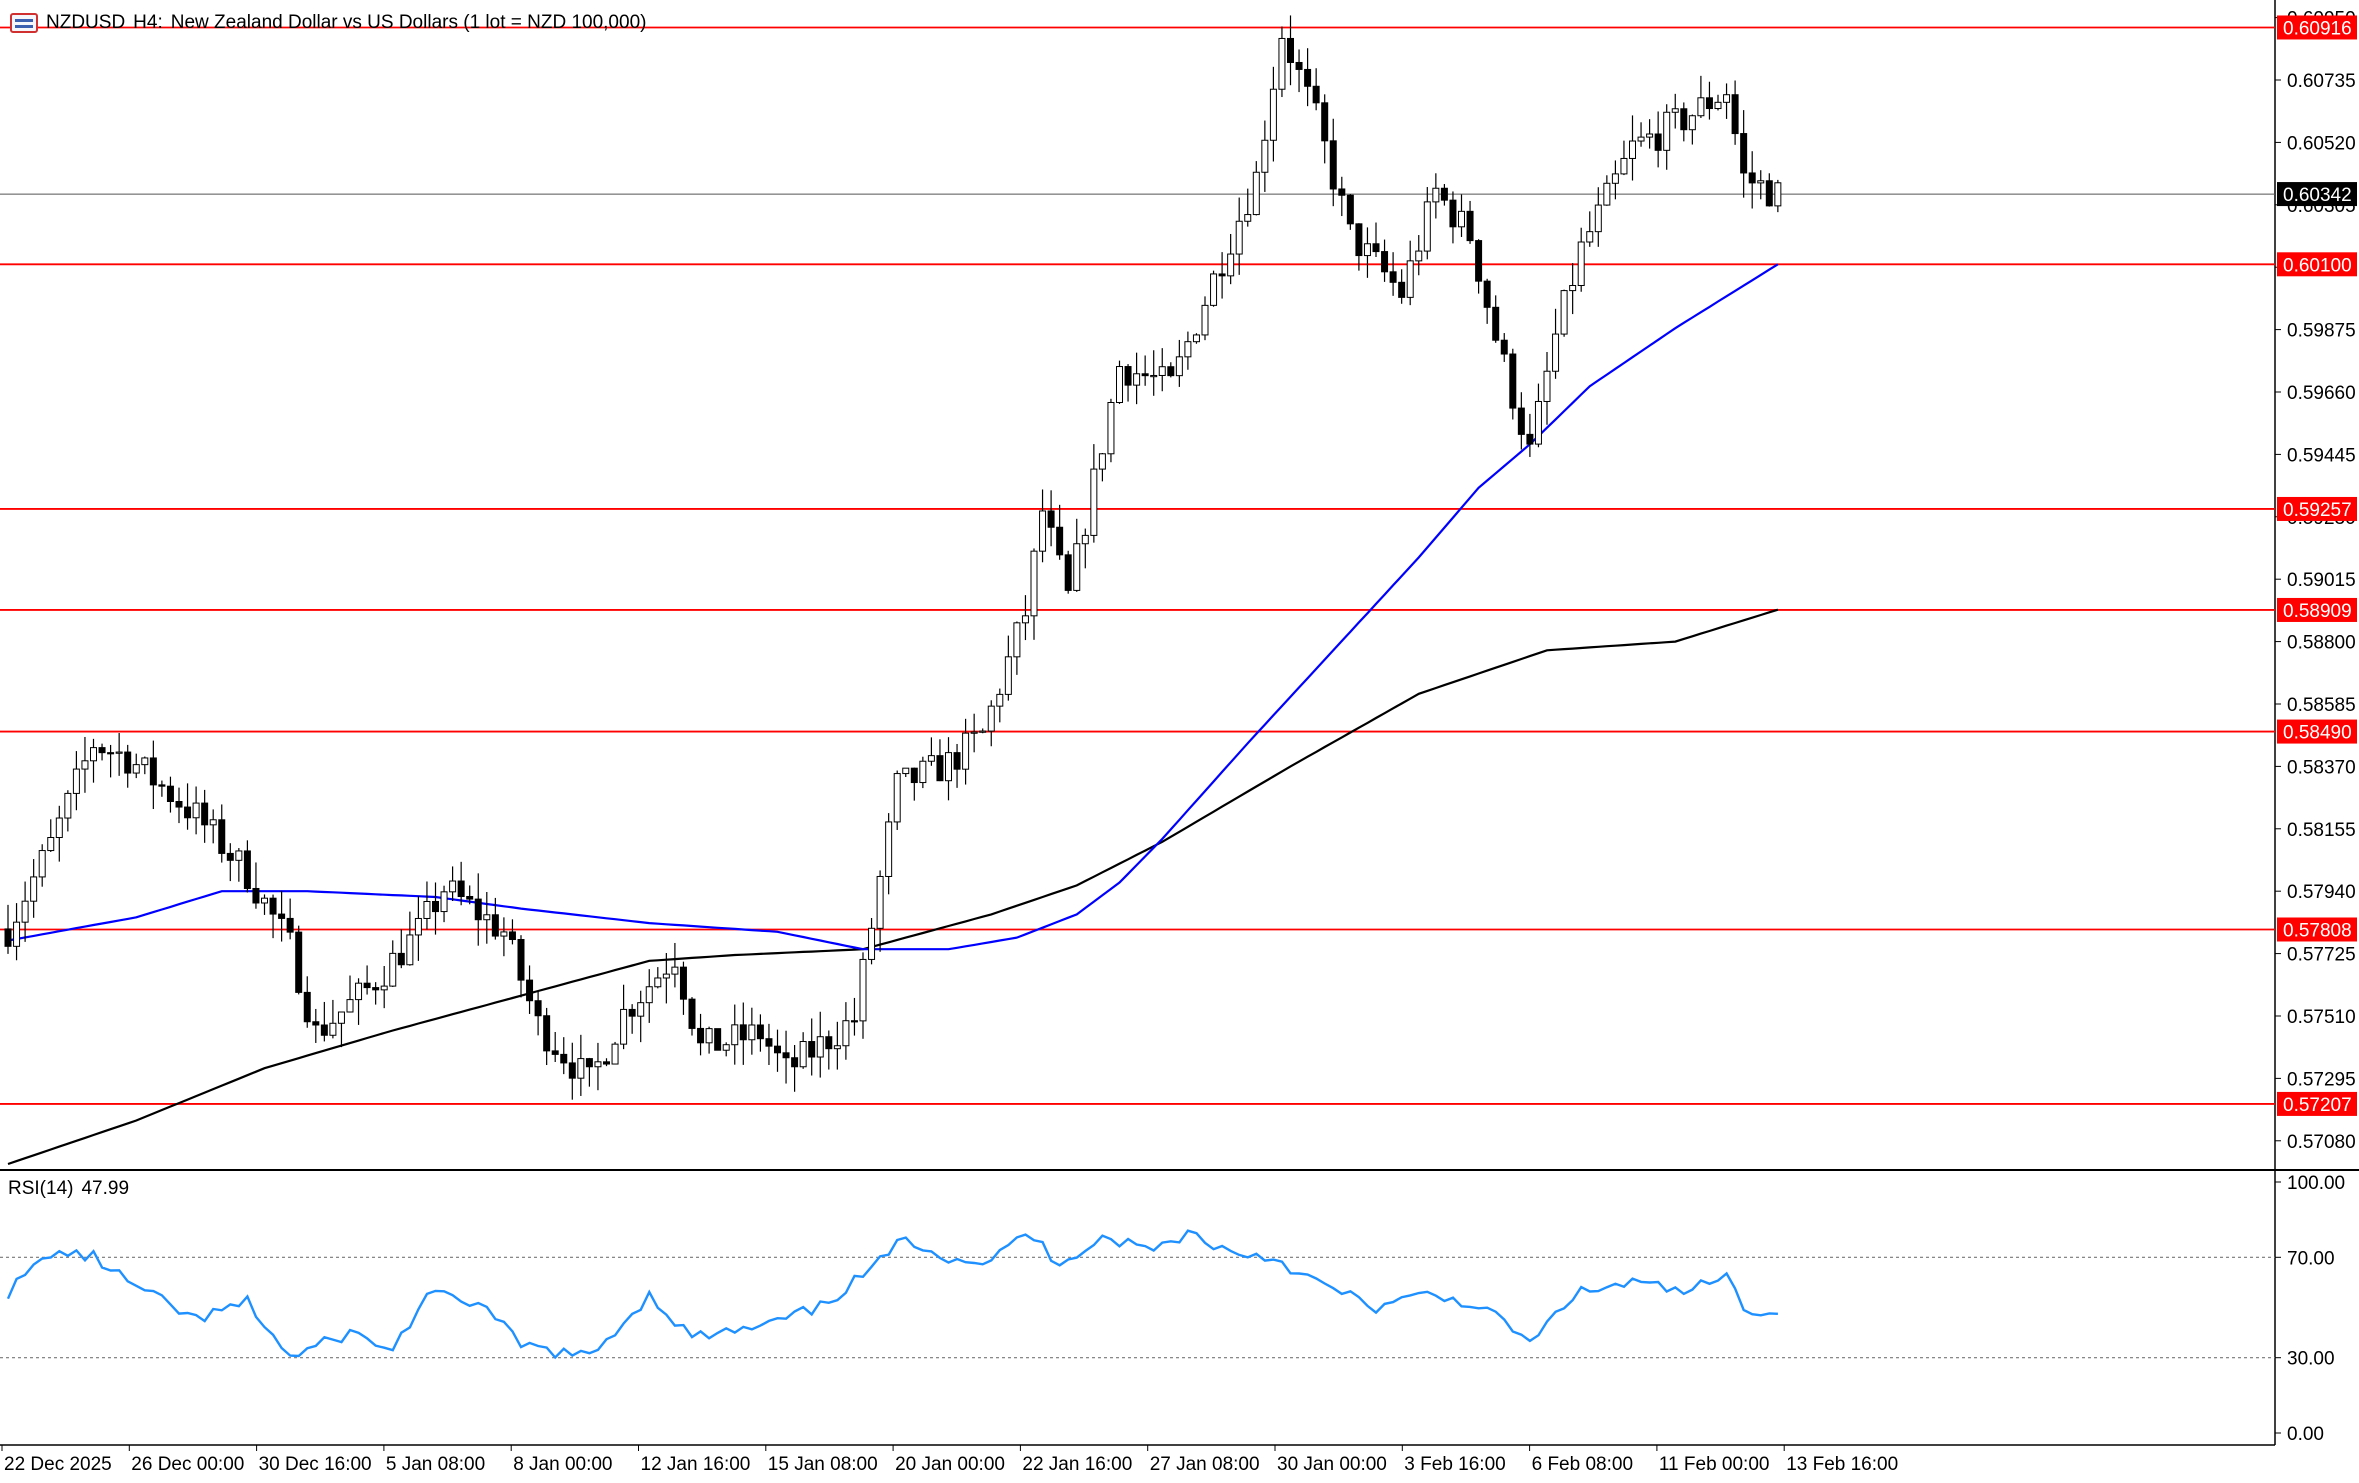 The width and height of the screenshot is (2359, 1483). Describe the element at coordinates (1332, 1464) in the screenshot. I see `time-tick-label: 30 Jan 00:00` at that location.